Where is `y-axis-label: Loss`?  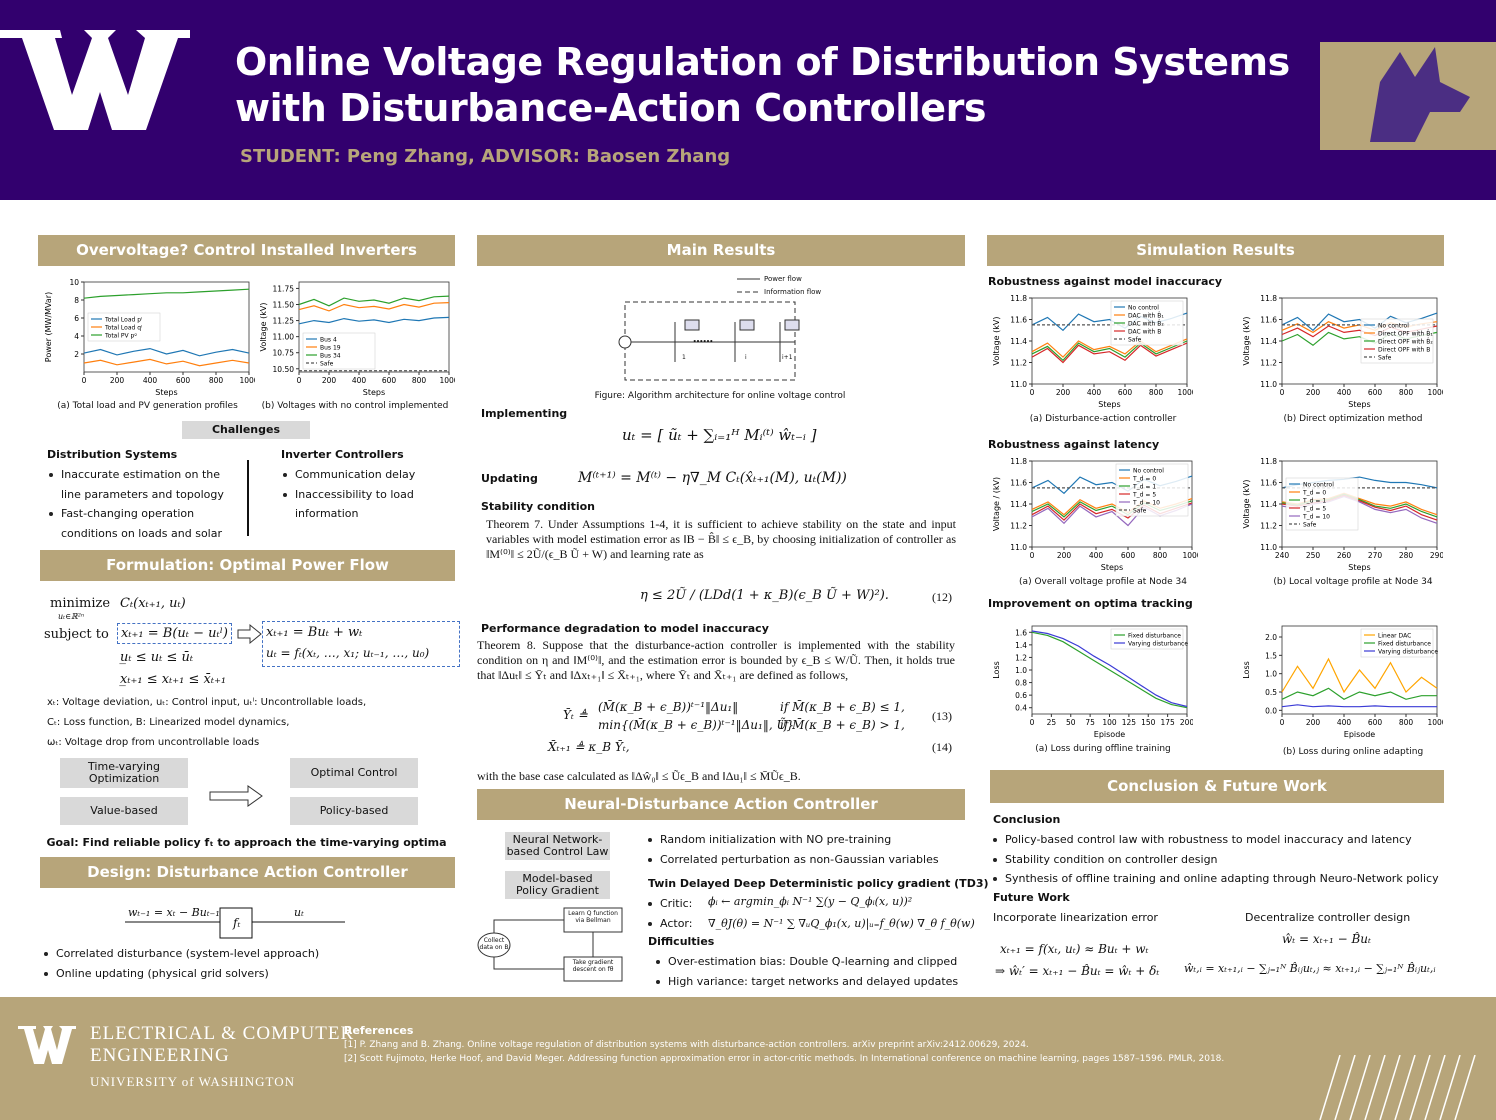 y-axis-label: Loss is located at coordinates (996, 670).